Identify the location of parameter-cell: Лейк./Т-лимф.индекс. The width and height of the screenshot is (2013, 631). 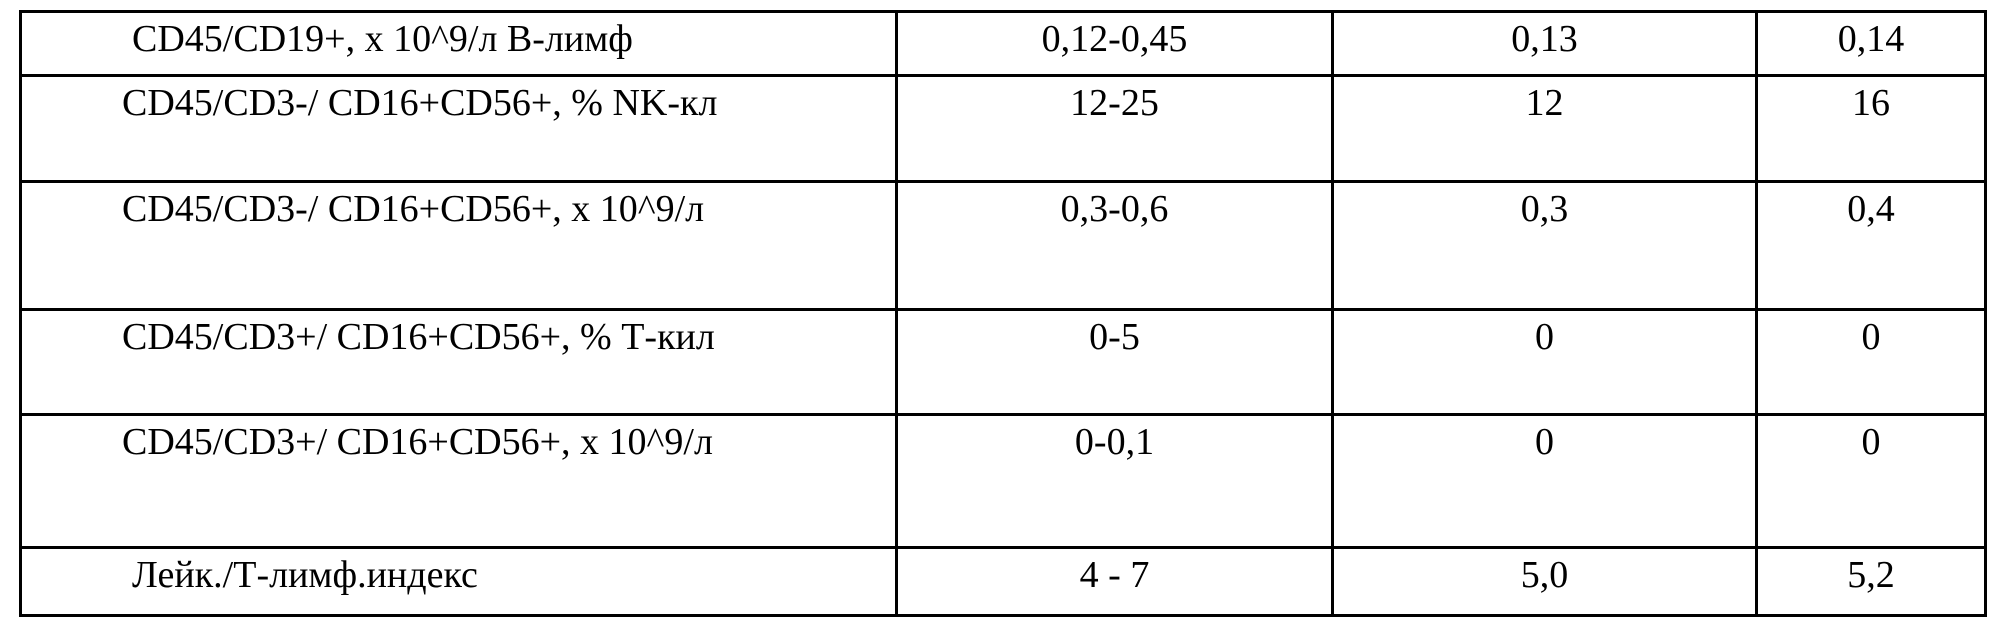
(458, 581).